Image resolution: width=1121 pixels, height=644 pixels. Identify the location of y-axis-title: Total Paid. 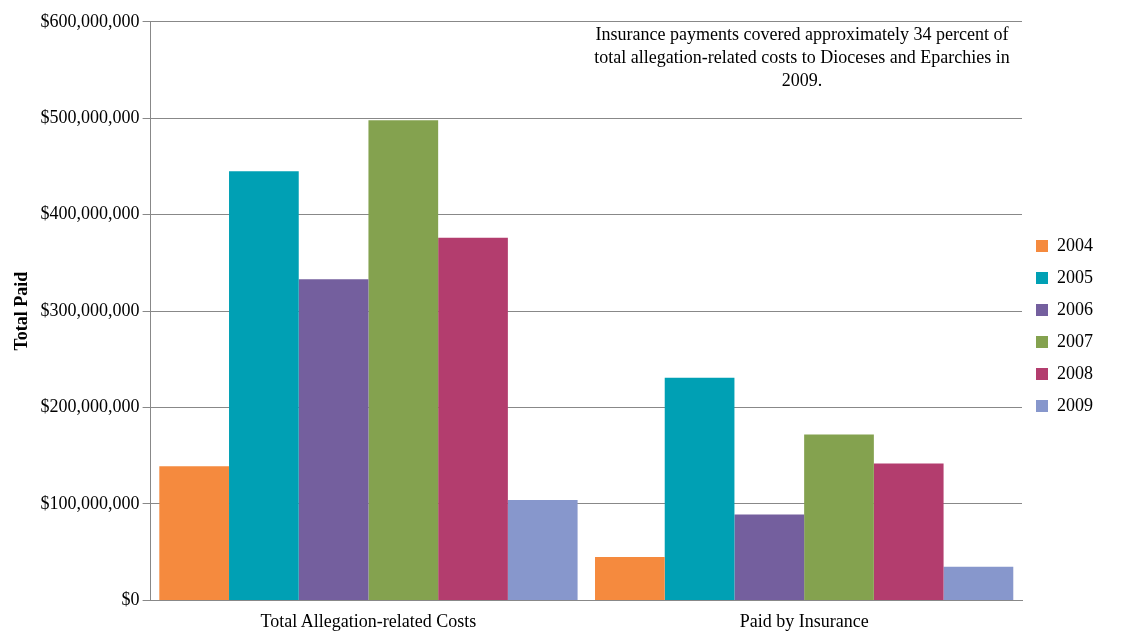
(21, 311).